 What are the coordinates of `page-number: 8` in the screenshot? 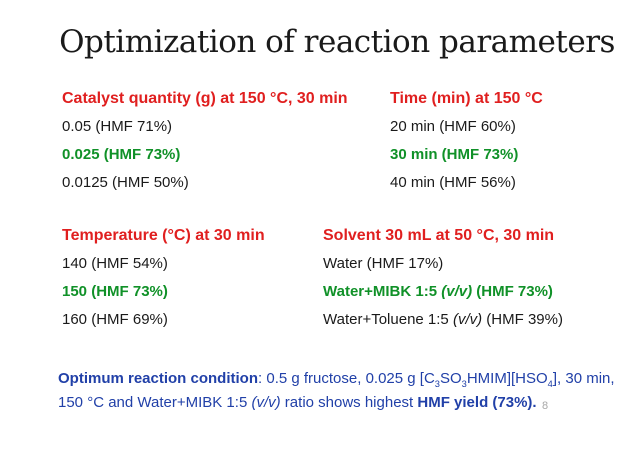 It's located at (545, 406).